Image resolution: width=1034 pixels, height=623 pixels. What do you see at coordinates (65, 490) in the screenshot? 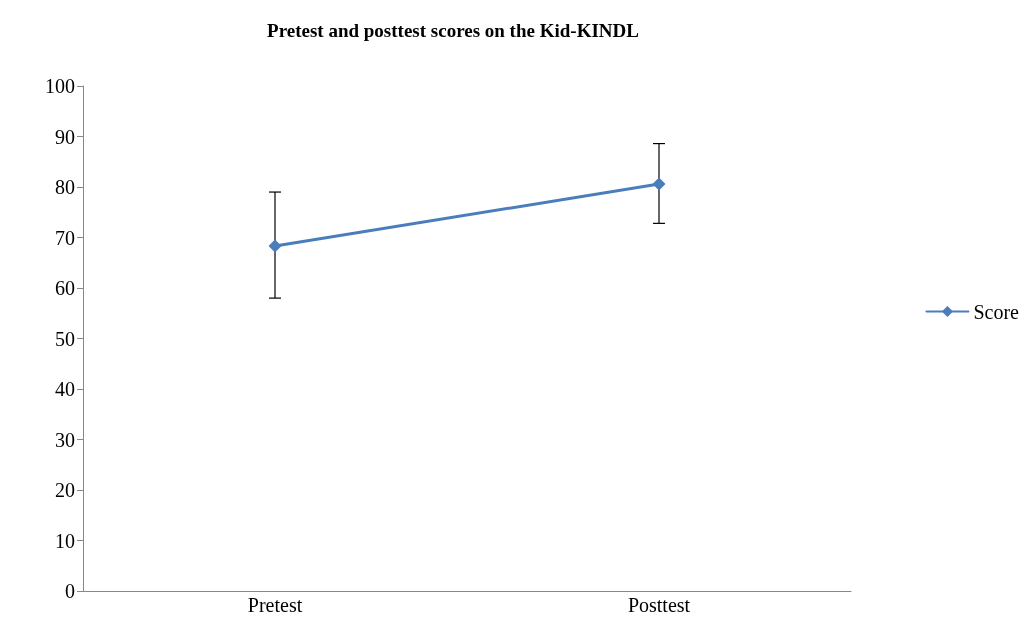
I see `y-tick-label: 20` at bounding box center [65, 490].